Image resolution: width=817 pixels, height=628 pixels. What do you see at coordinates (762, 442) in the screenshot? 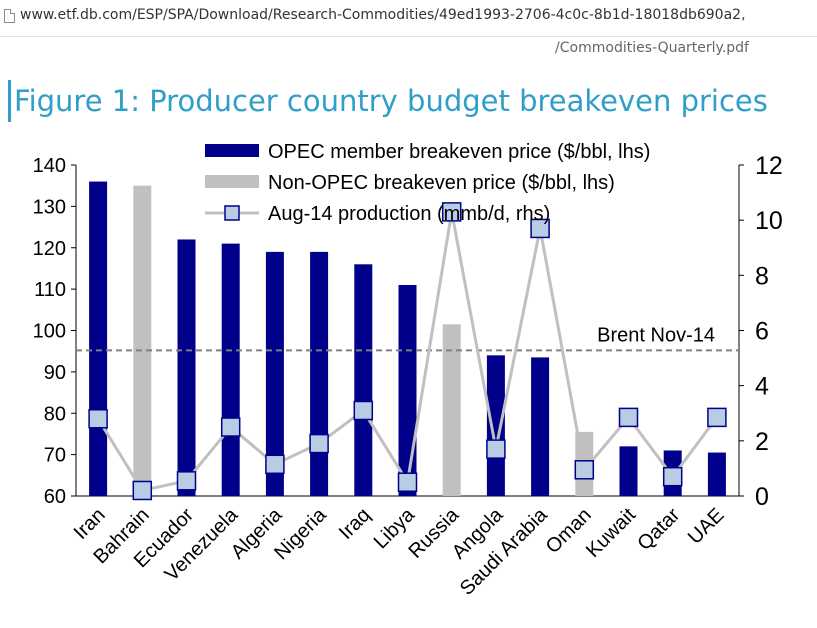
I see `right-tick-label: 2` at bounding box center [762, 442].